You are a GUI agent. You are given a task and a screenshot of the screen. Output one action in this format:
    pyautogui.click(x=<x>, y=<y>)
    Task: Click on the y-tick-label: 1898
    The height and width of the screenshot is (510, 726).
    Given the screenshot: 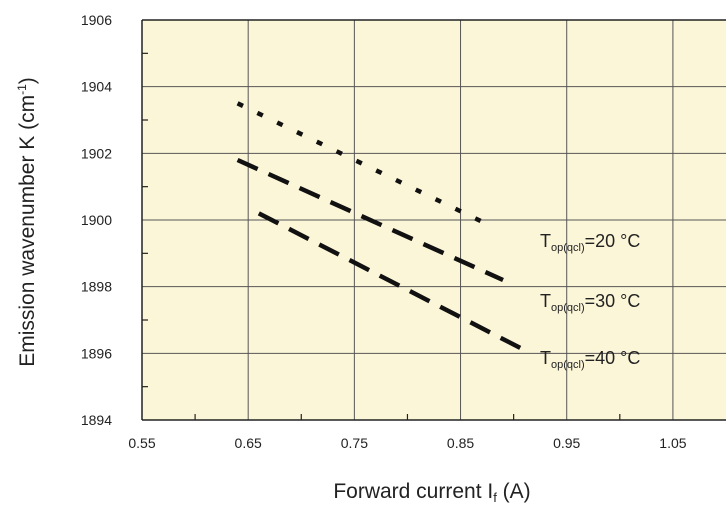 What is the action you would take?
    pyautogui.click(x=96, y=287)
    